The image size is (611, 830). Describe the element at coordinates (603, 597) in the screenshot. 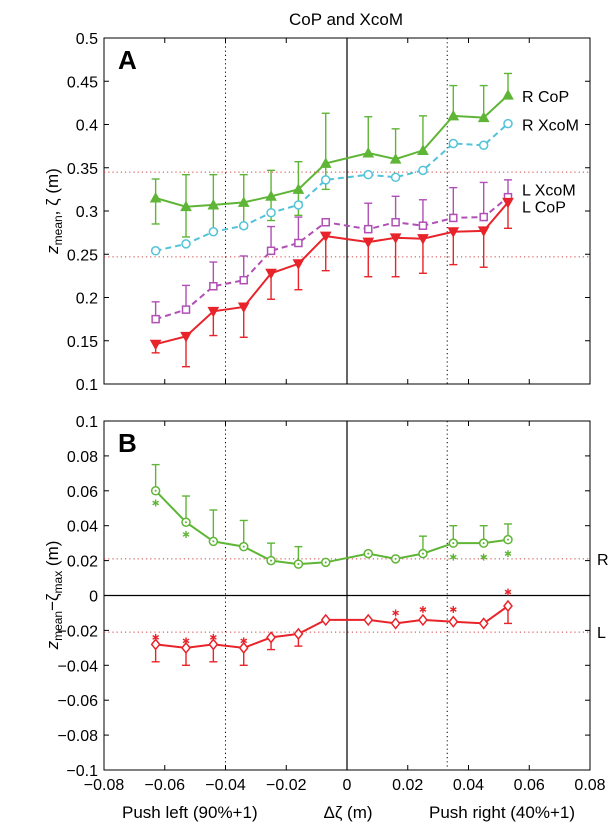

I see `panel-b-side-labels: RL` at that location.